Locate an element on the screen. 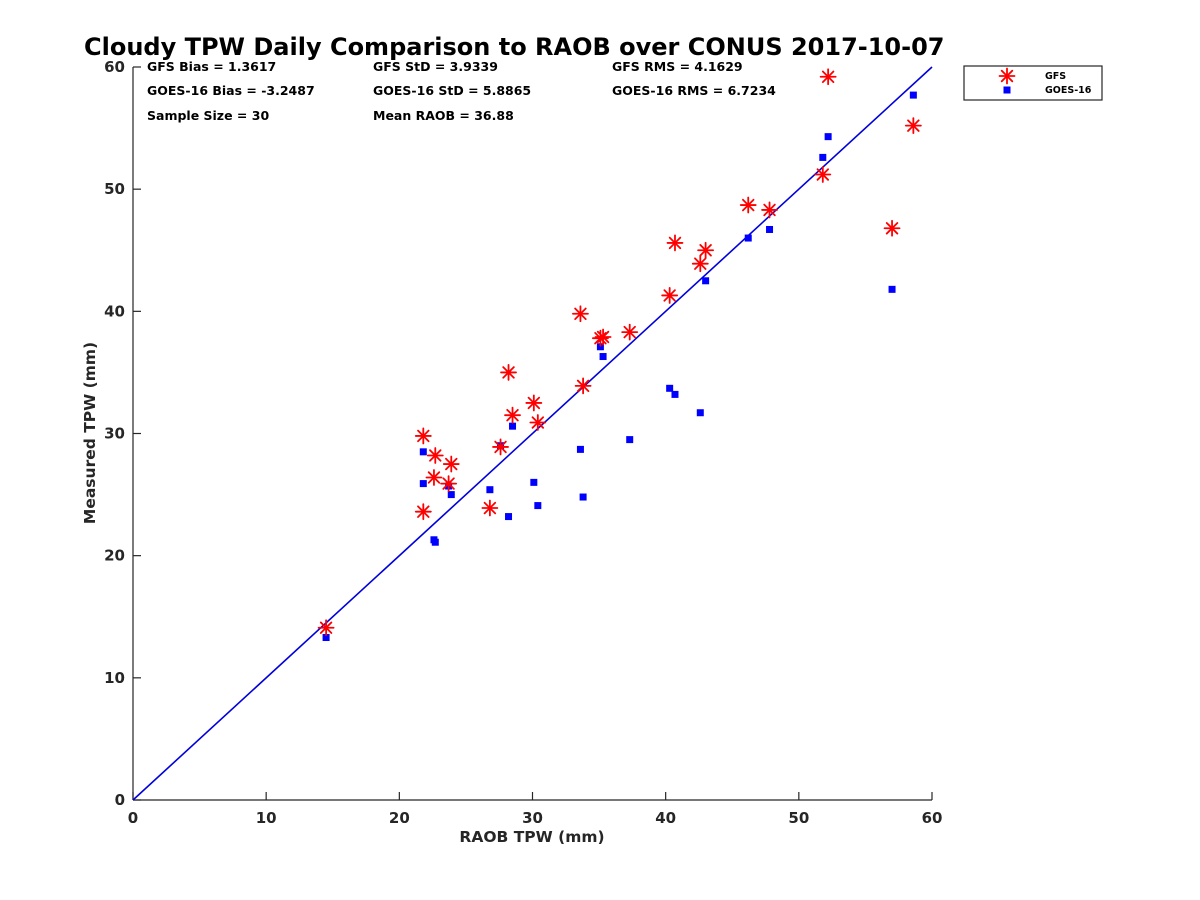 The width and height of the screenshot is (1200, 900). x-tick-label: 10 is located at coordinates (266, 818).